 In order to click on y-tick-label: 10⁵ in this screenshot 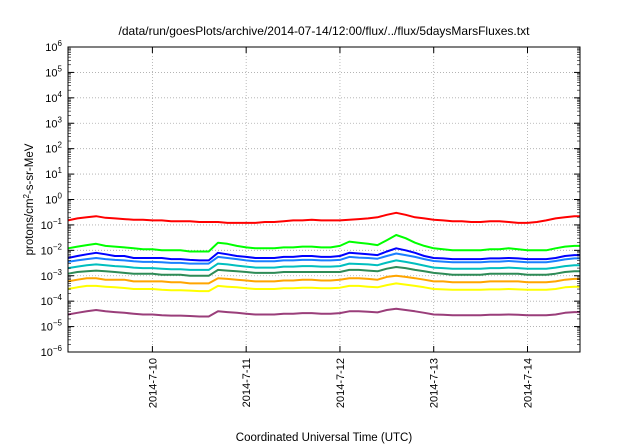, I will do `click(53, 71)`.